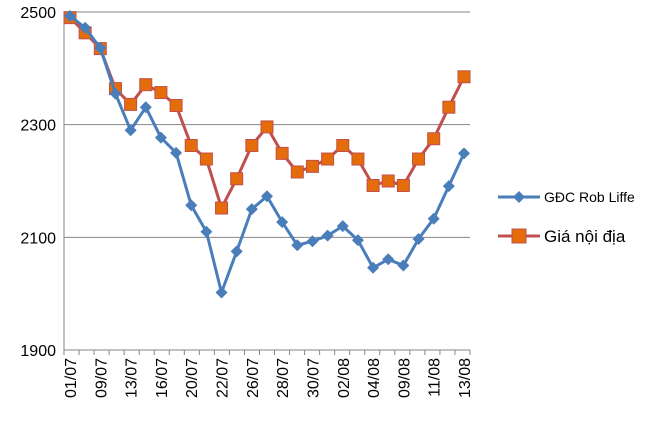  What do you see at coordinates (589, 197) in the screenshot?
I see `legend-label-gdc-rob-liffe: GĐC Rob Liffe` at bounding box center [589, 197].